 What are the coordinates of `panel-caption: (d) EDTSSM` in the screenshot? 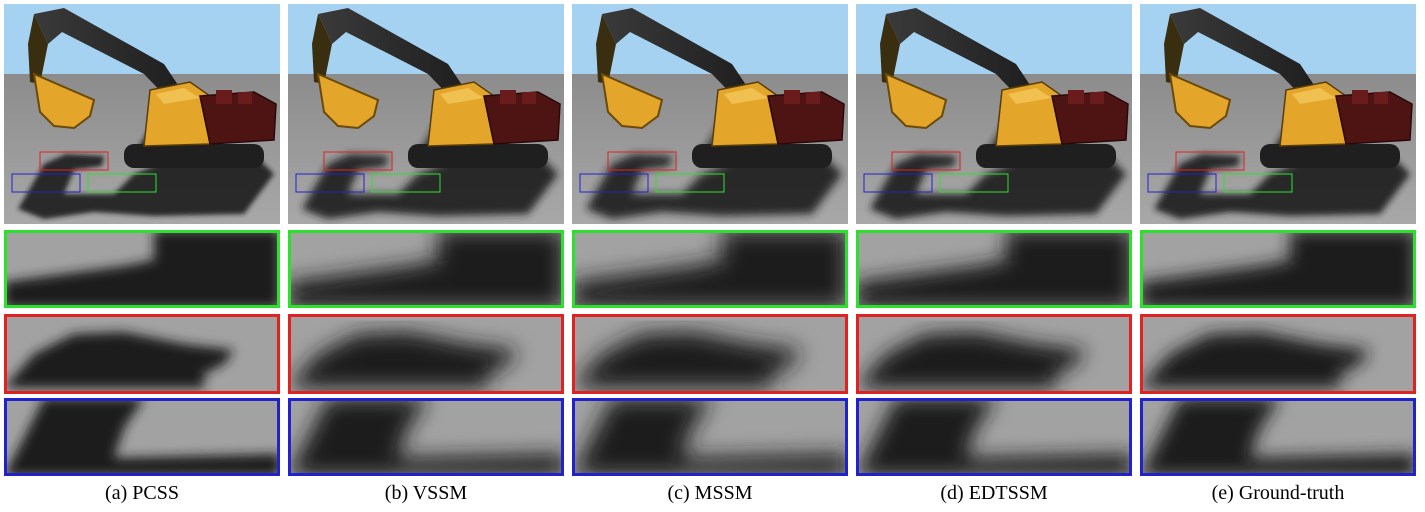 It's located at (994, 493).